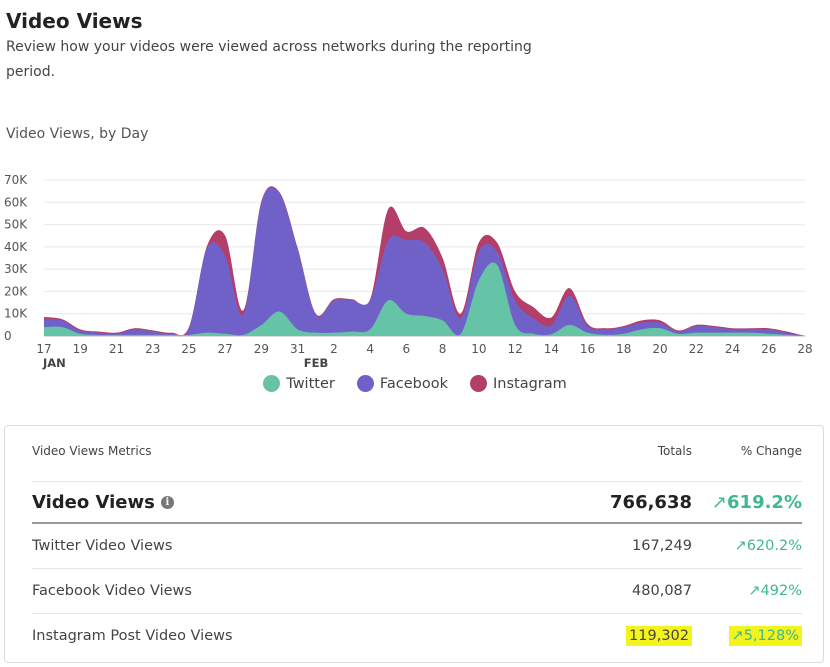 The height and width of the screenshot is (667, 830). I want to click on x-tick-label: 25, so click(188, 349).